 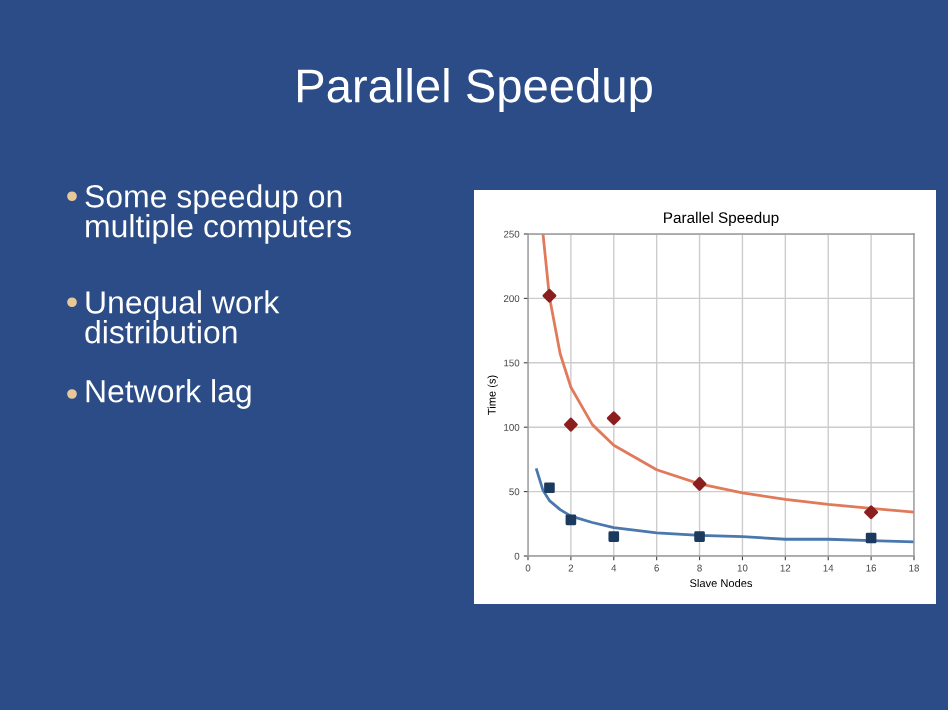 I want to click on line-series, so click(x=724, y=506).